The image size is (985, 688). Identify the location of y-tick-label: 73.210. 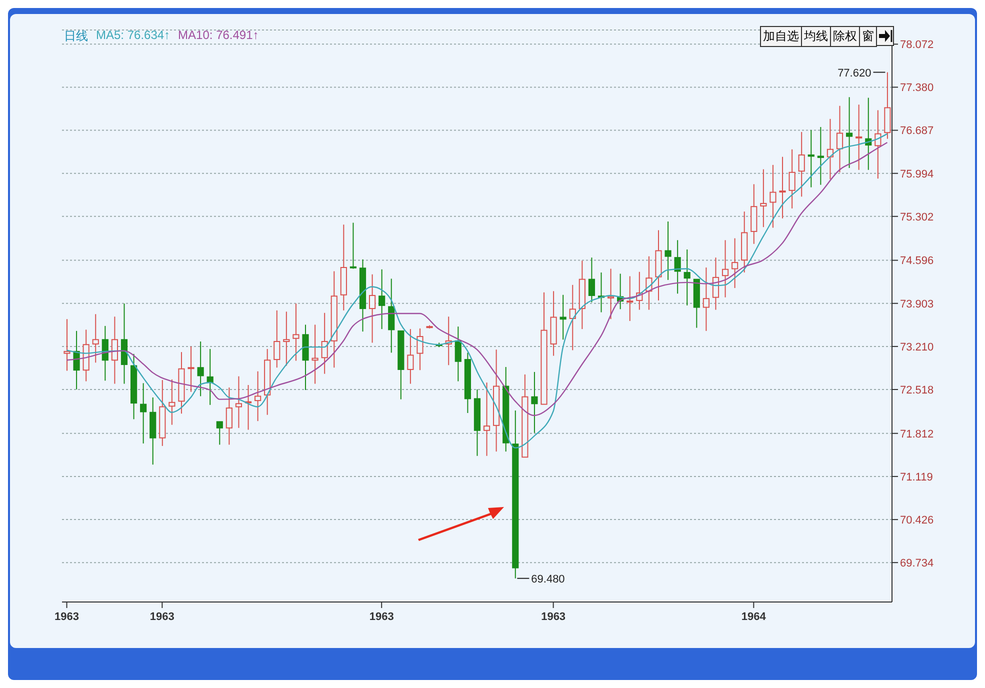
(917, 347).